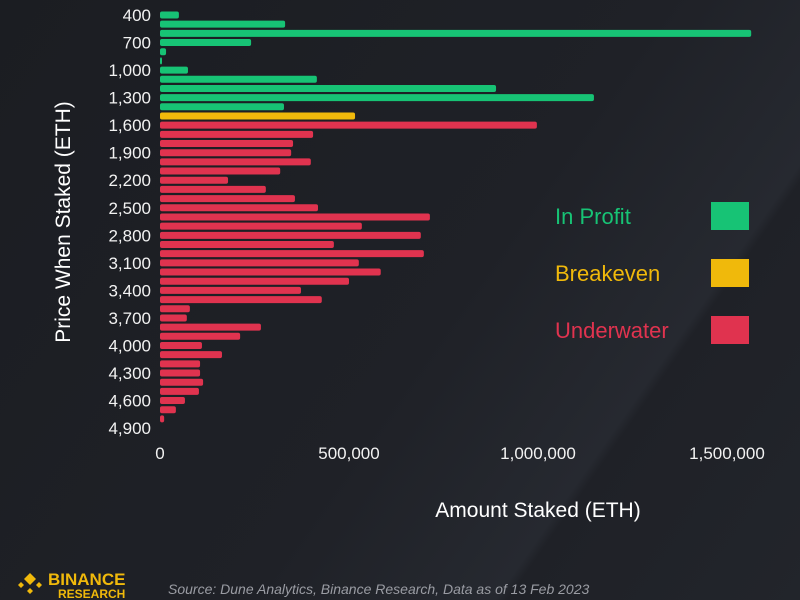 This screenshot has height=600, width=800. I want to click on binance-logo-icon, so click(30, 583).